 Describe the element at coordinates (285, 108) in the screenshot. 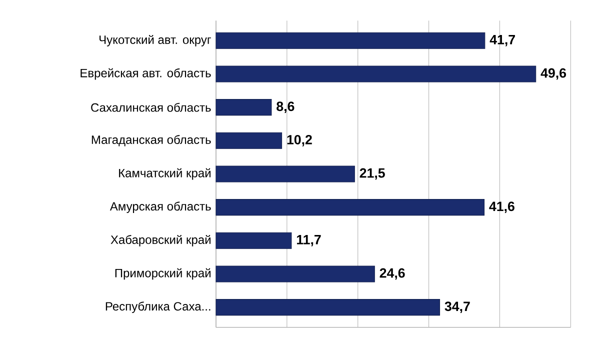

I see `data-label: 8,6` at that location.